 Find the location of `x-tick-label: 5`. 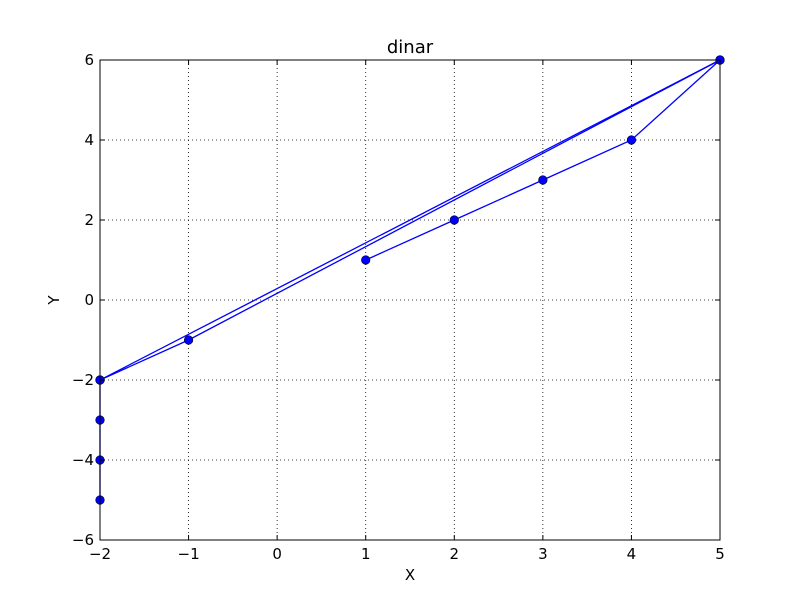

x-tick-label: 5 is located at coordinates (720, 554).